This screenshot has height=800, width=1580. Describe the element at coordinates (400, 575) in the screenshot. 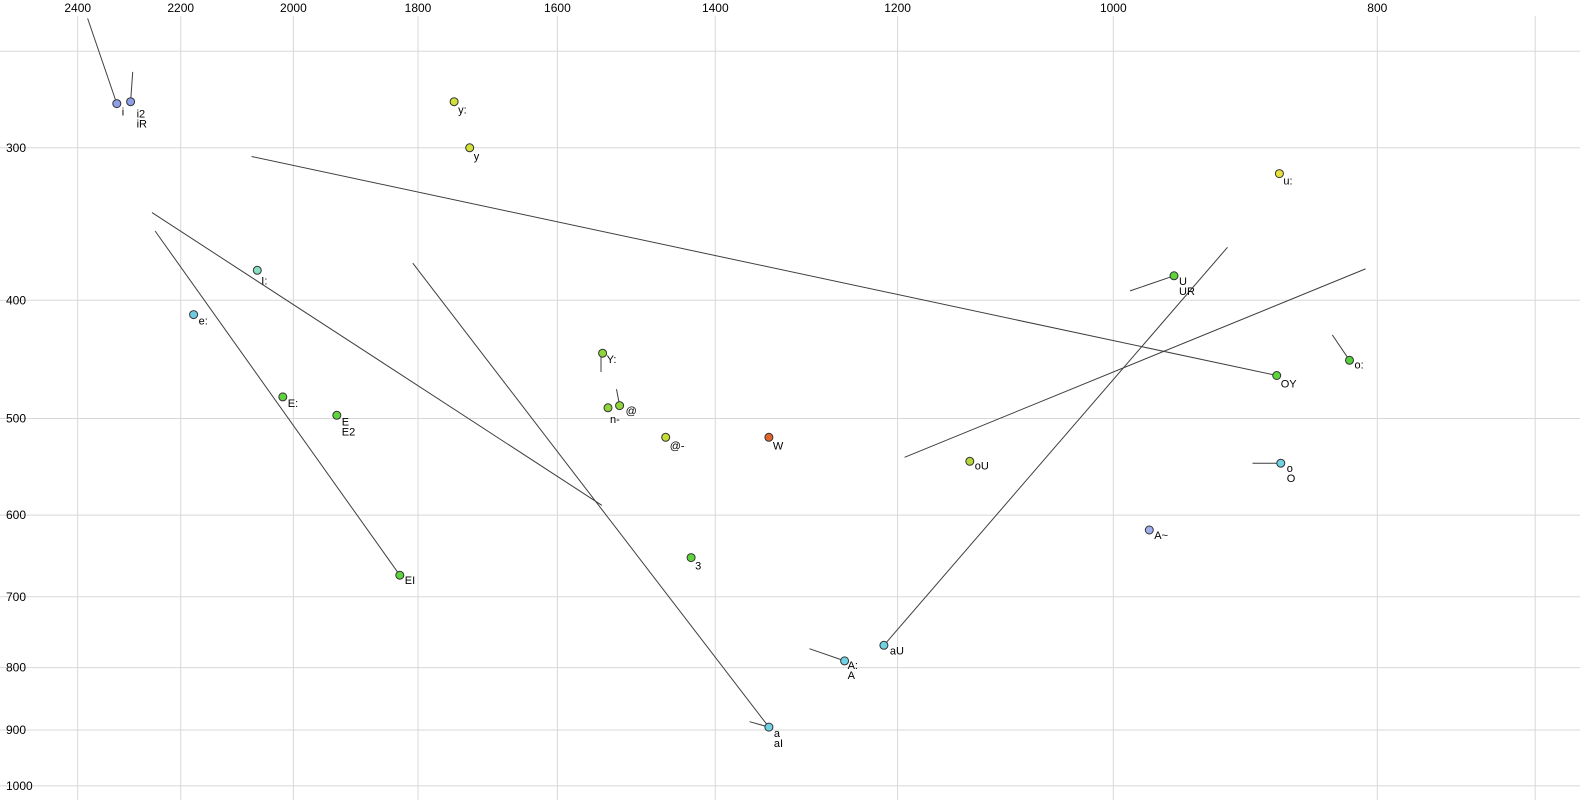

I see `vowel-point-ei` at that location.